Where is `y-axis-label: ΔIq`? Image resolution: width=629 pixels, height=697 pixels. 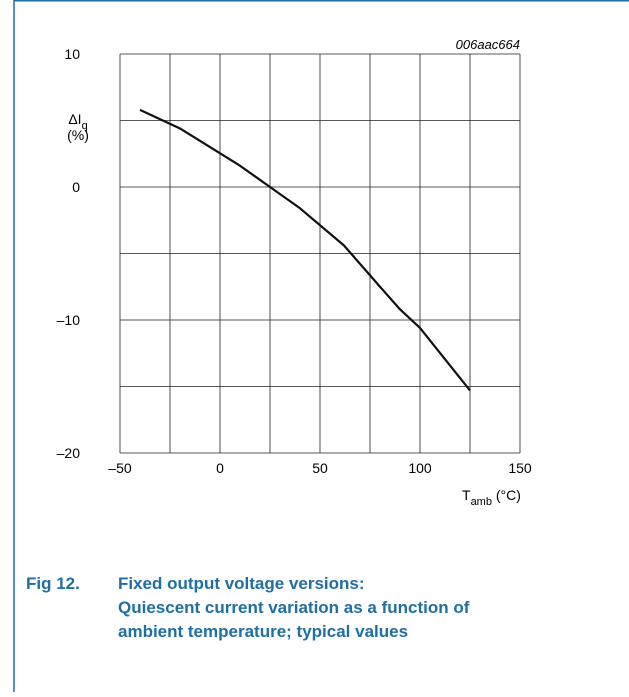 y-axis-label: ΔIq is located at coordinates (77, 121).